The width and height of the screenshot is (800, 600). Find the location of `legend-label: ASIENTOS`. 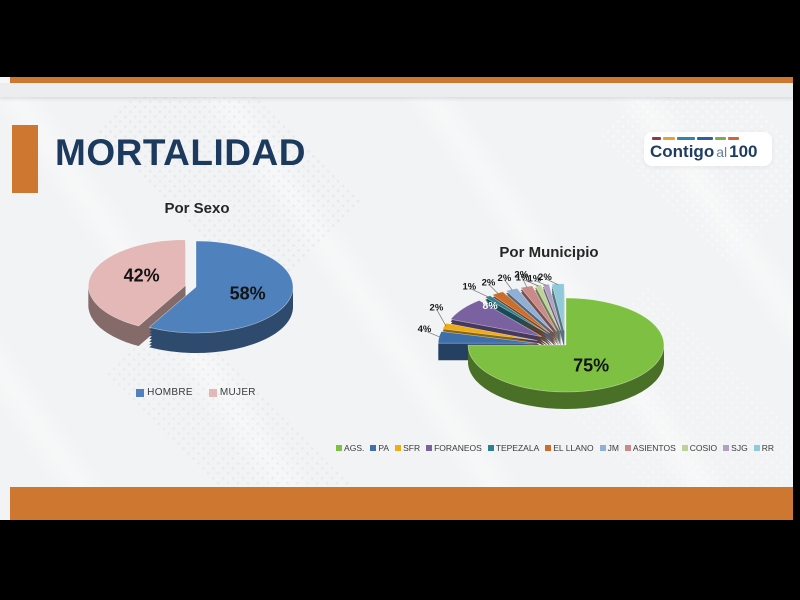

legend-label: ASIENTOS is located at coordinates (654, 448).